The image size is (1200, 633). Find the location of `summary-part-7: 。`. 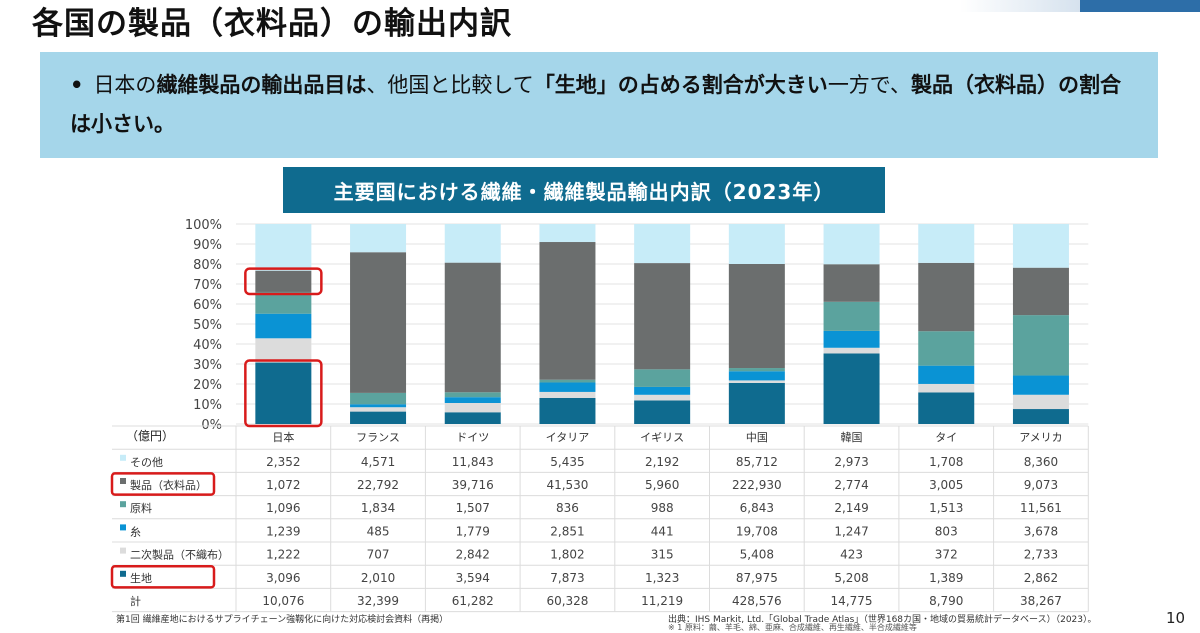

summary-part-7: 。 is located at coordinates (164, 124).